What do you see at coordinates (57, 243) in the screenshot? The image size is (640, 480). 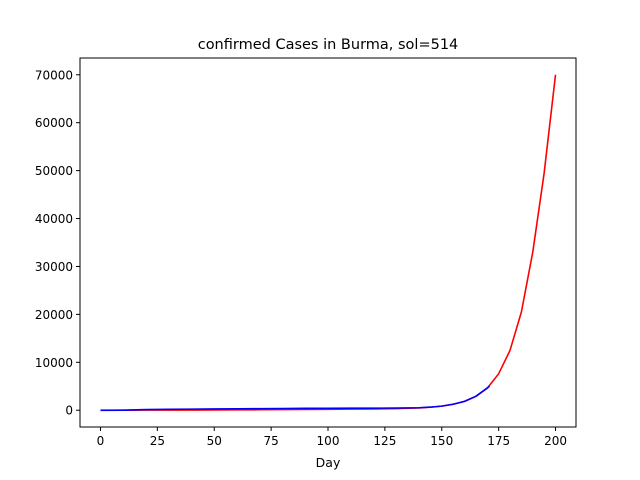 I see `y-axis-ticks: 0 10000 20000 30000 40000 50000 60000 70000` at bounding box center [57, 243].